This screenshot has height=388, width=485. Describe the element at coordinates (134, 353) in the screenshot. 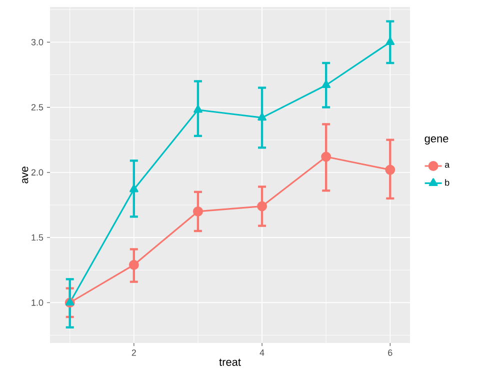

I see `x-tick-label: 2` at that location.